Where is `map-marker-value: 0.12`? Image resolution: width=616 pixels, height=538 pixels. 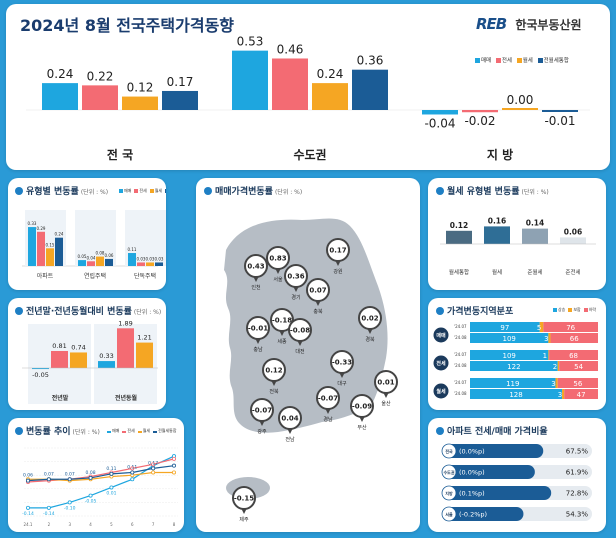
map-marker-value: 0.12 is located at coordinates (273, 371).